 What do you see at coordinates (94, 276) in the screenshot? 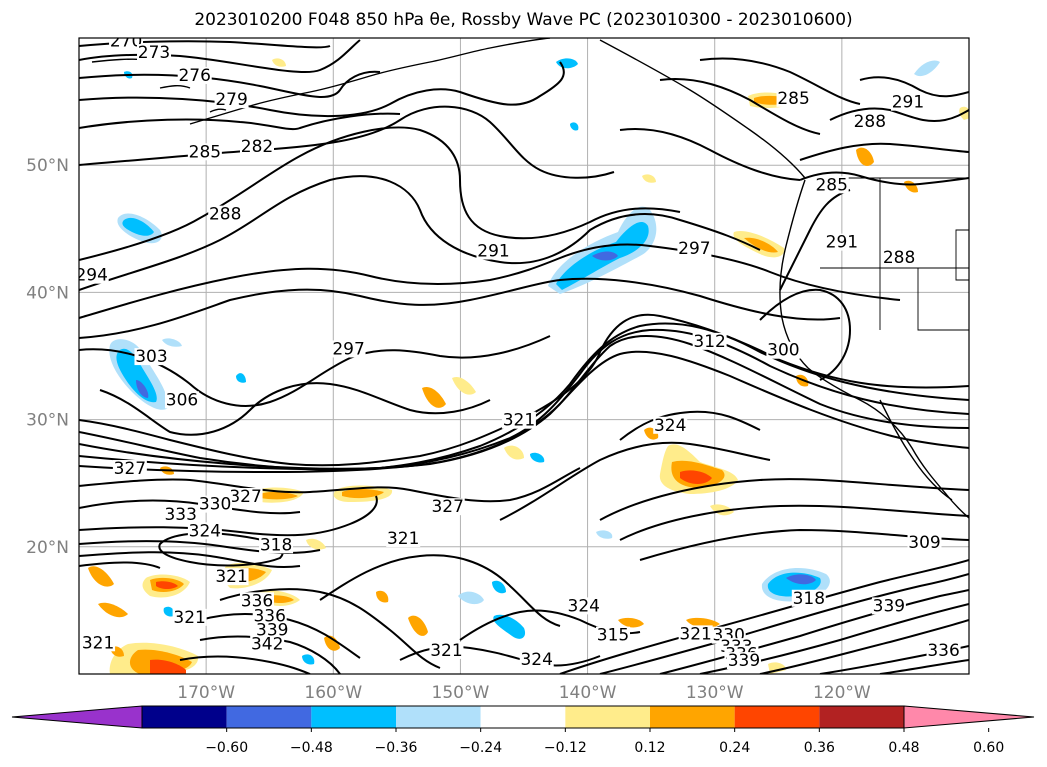
I see `contour-label: 294` at bounding box center [94, 276].